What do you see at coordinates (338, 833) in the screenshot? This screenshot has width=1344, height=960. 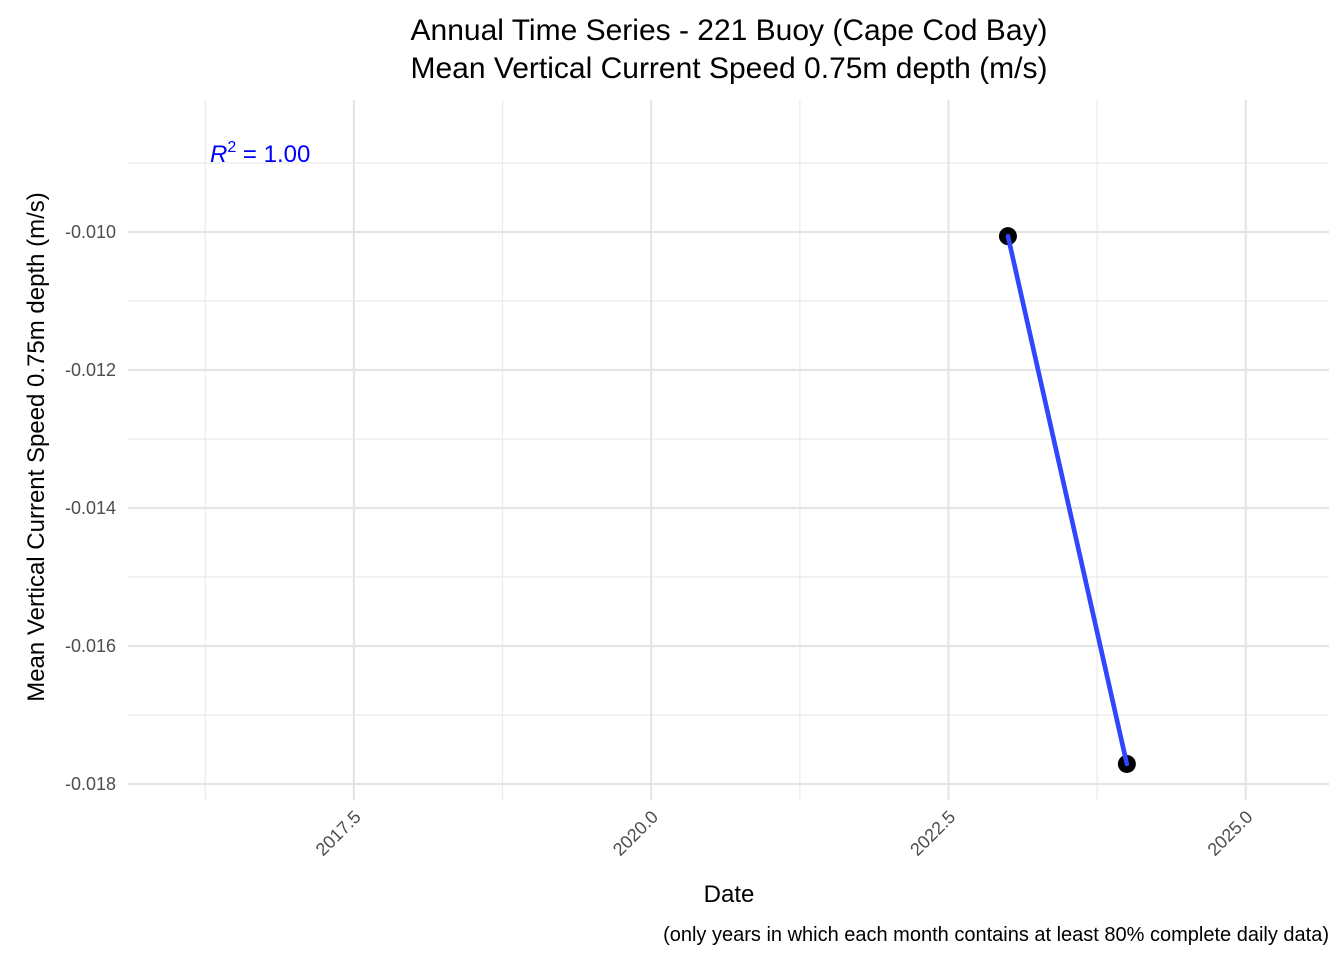 I see `x-tick-label: 2017.5` at bounding box center [338, 833].